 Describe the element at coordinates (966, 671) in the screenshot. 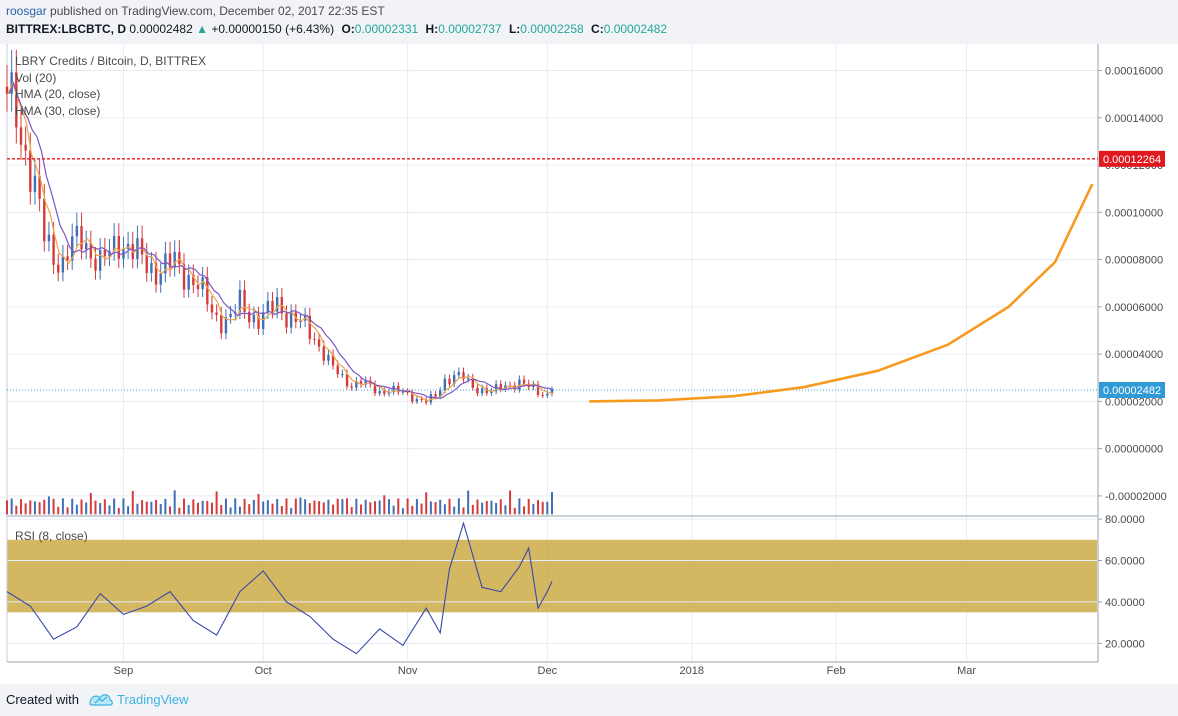

I see `x-tick-label: Mar` at that location.